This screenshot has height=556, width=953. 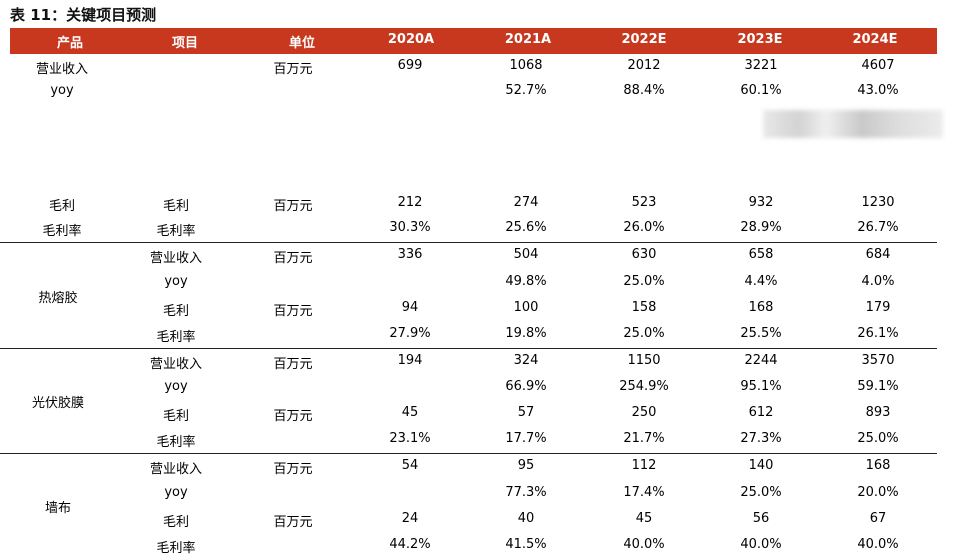 What do you see at coordinates (410, 465) in the screenshot?
I see `cell-value: 54` at bounding box center [410, 465].